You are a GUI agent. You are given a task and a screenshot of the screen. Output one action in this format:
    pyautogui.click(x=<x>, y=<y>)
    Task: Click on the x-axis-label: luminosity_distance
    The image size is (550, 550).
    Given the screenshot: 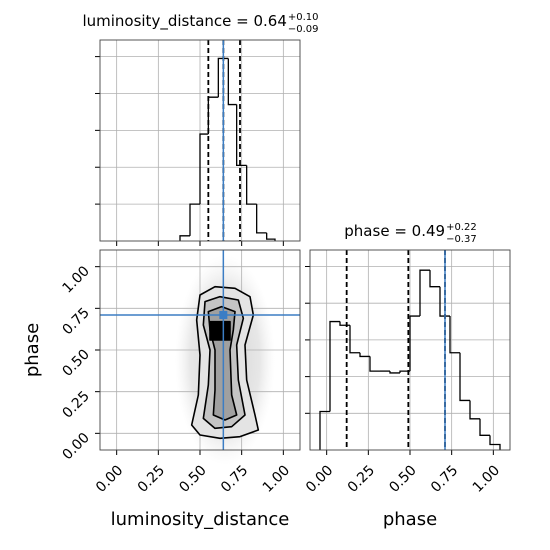 What is the action you would take?
    pyautogui.click(x=200, y=519)
    